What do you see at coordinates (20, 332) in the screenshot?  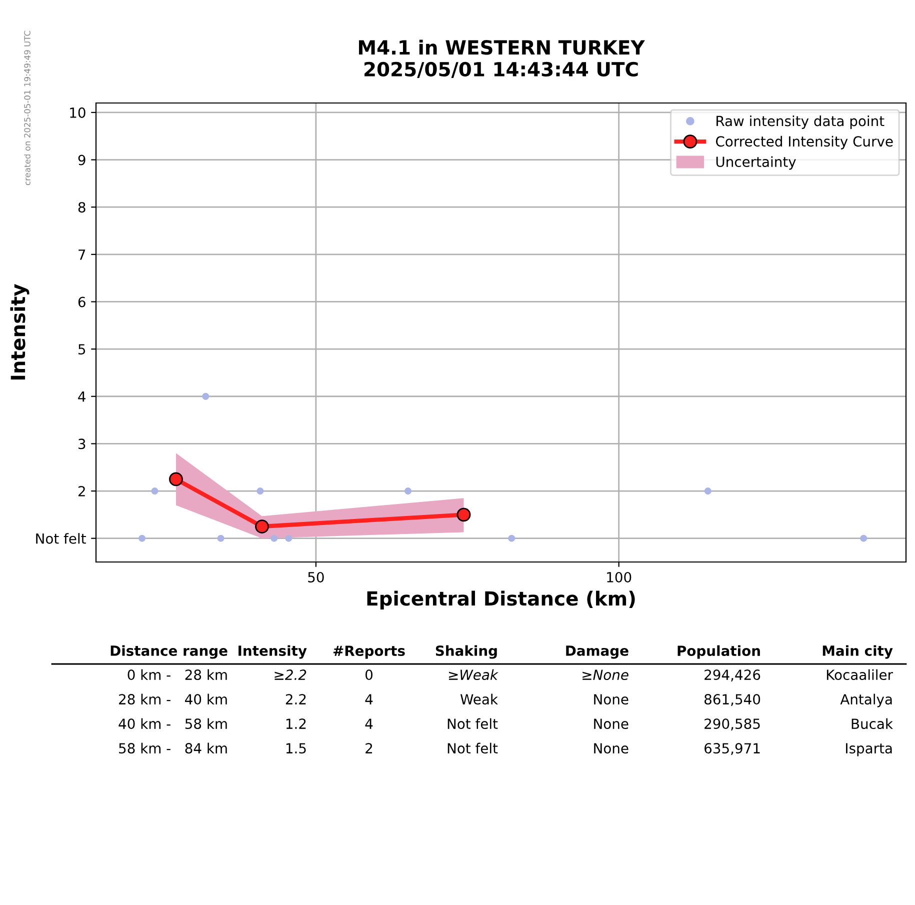 I see `y-axis-title: Intensity` at bounding box center [20, 332].